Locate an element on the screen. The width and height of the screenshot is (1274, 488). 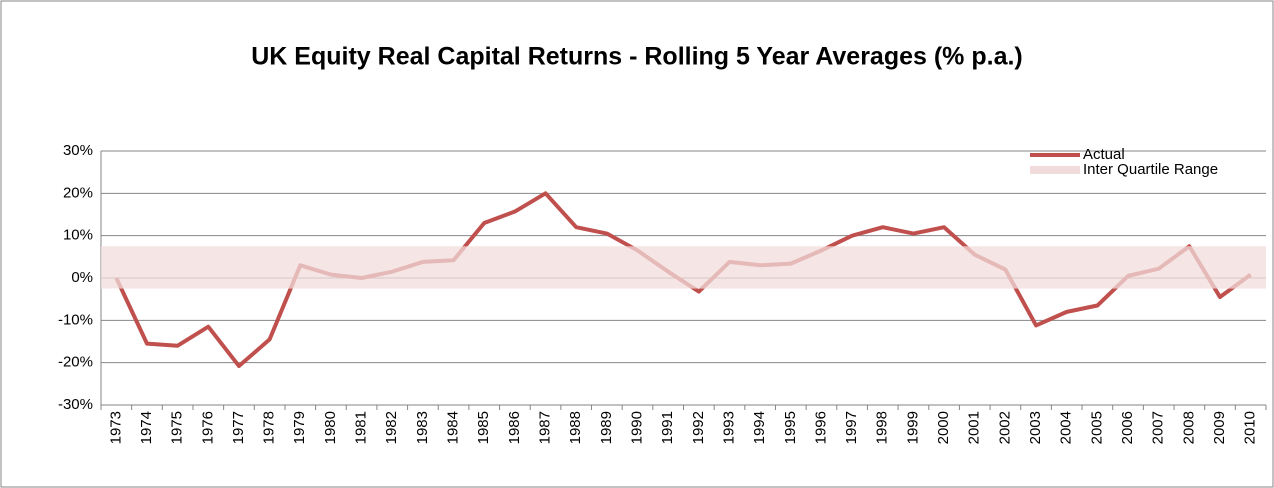
x-tick-label: 2002 is located at coordinates (1004, 427).